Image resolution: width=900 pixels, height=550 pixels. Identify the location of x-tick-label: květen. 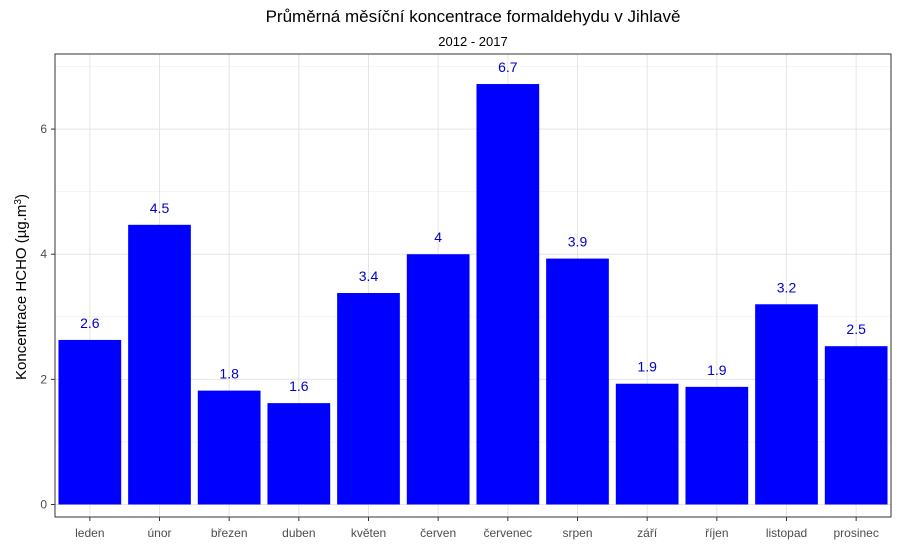
(368, 533).